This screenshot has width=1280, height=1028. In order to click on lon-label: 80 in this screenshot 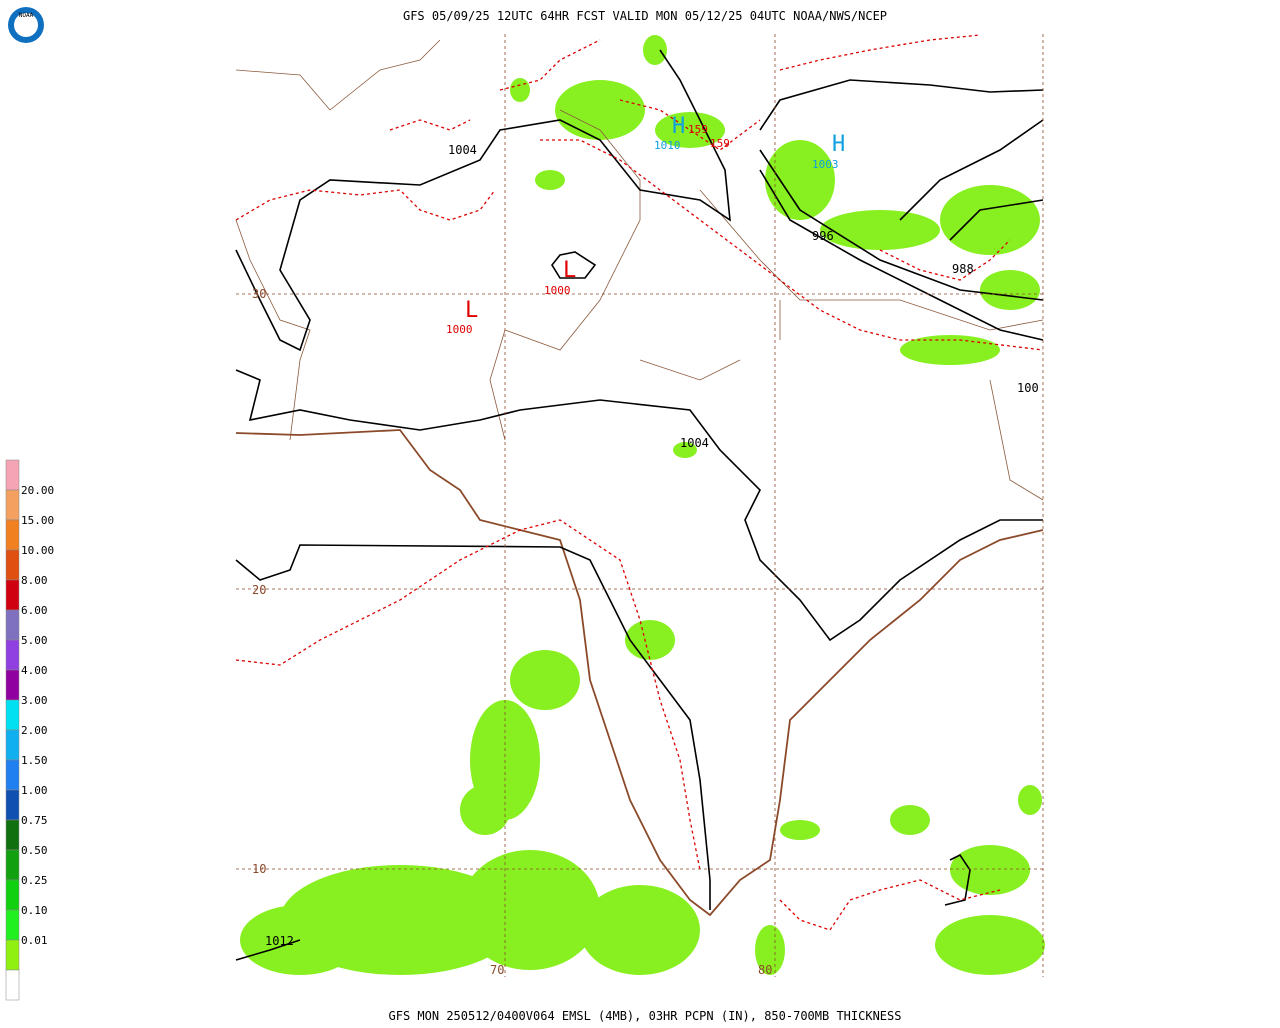, I will do `click(765, 970)`.